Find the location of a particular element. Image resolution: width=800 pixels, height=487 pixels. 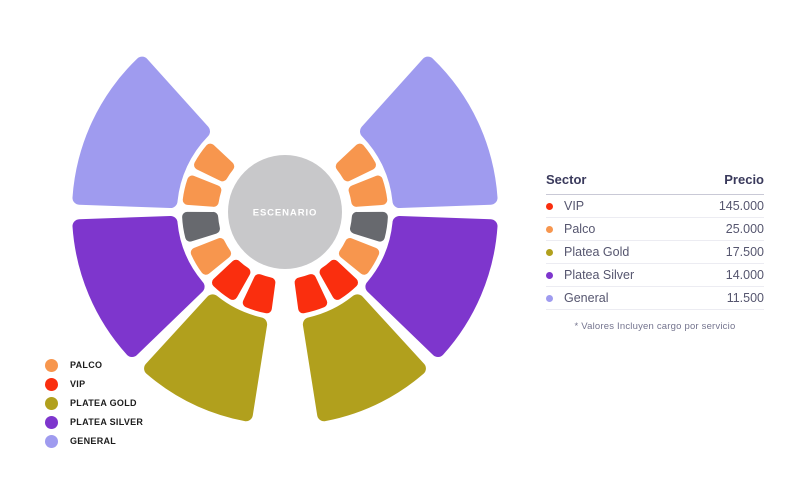

price-row-general: General 11.500 is located at coordinates (655, 298).